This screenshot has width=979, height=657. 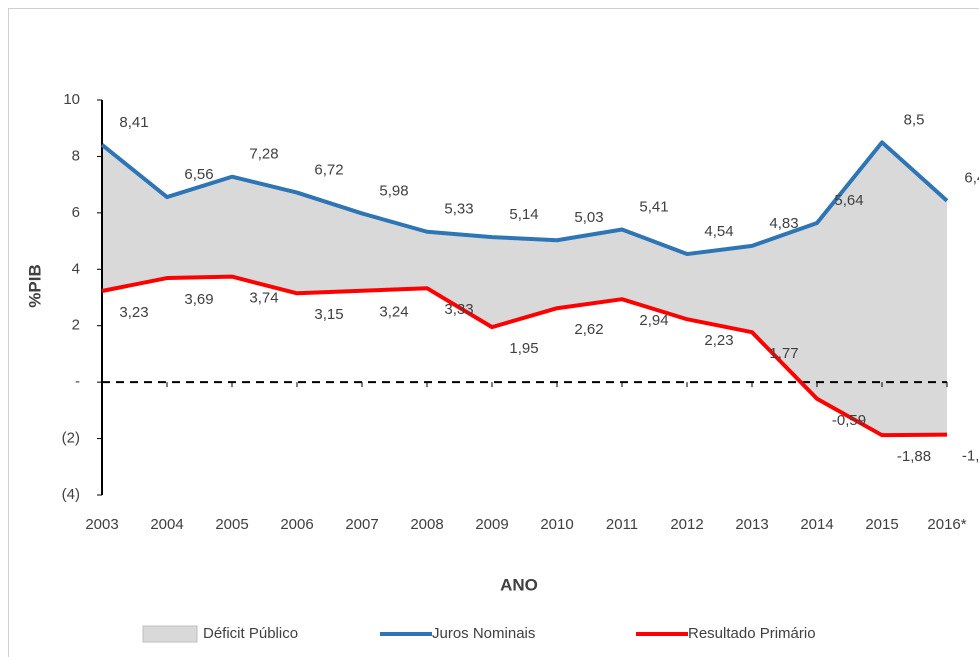 What do you see at coordinates (783, 223) in the screenshot?
I see `data-label: 4,83` at bounding box center [783, 223].